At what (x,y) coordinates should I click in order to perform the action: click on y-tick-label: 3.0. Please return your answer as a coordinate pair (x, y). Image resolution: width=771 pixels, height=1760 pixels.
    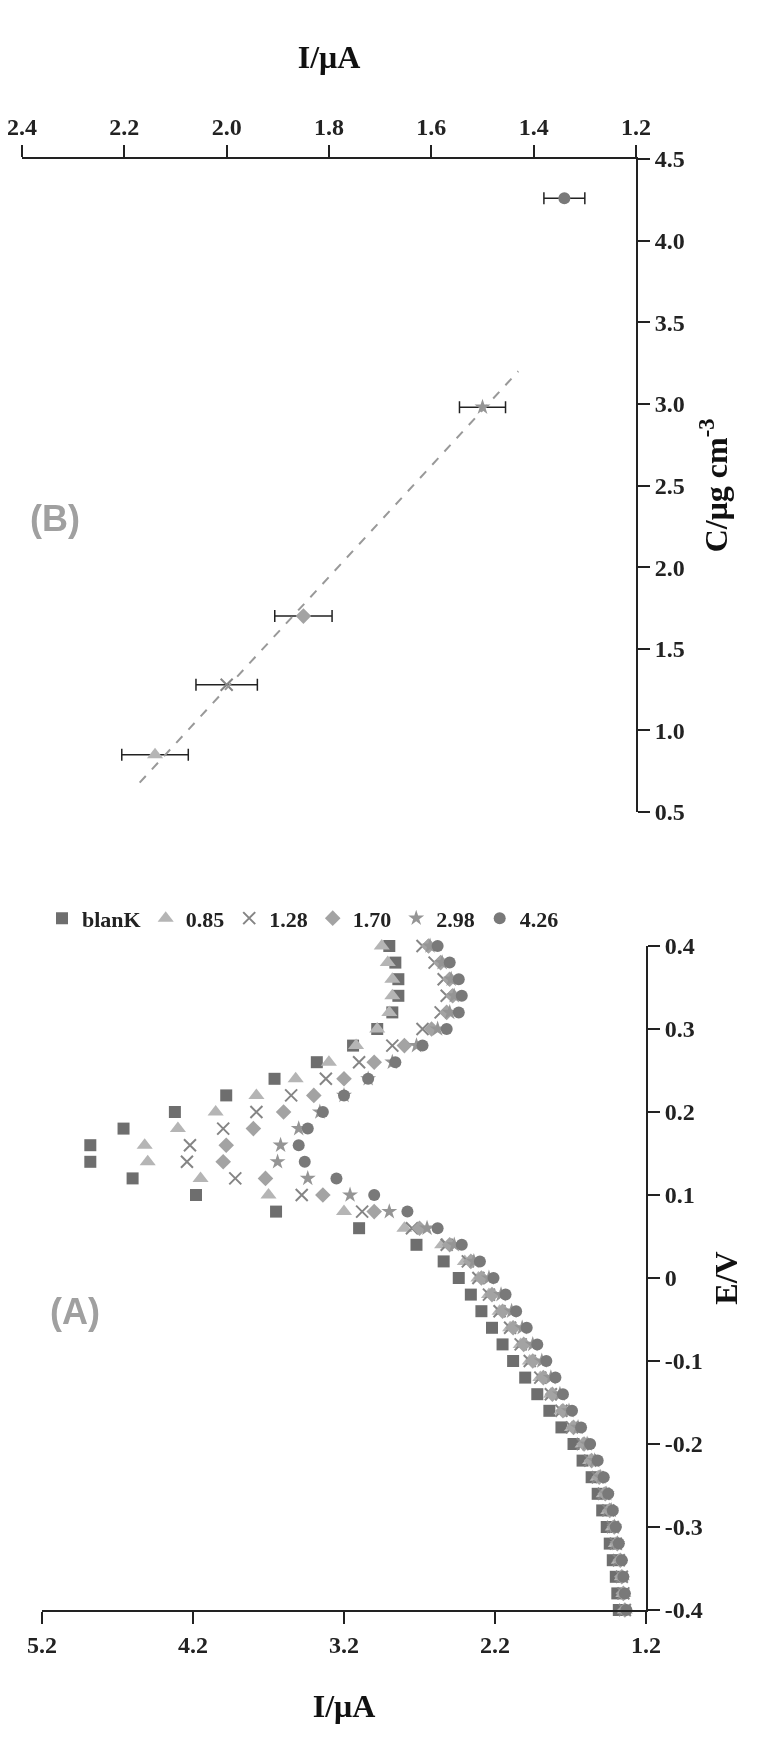
    Looking at the image, I should click on (669, 404).